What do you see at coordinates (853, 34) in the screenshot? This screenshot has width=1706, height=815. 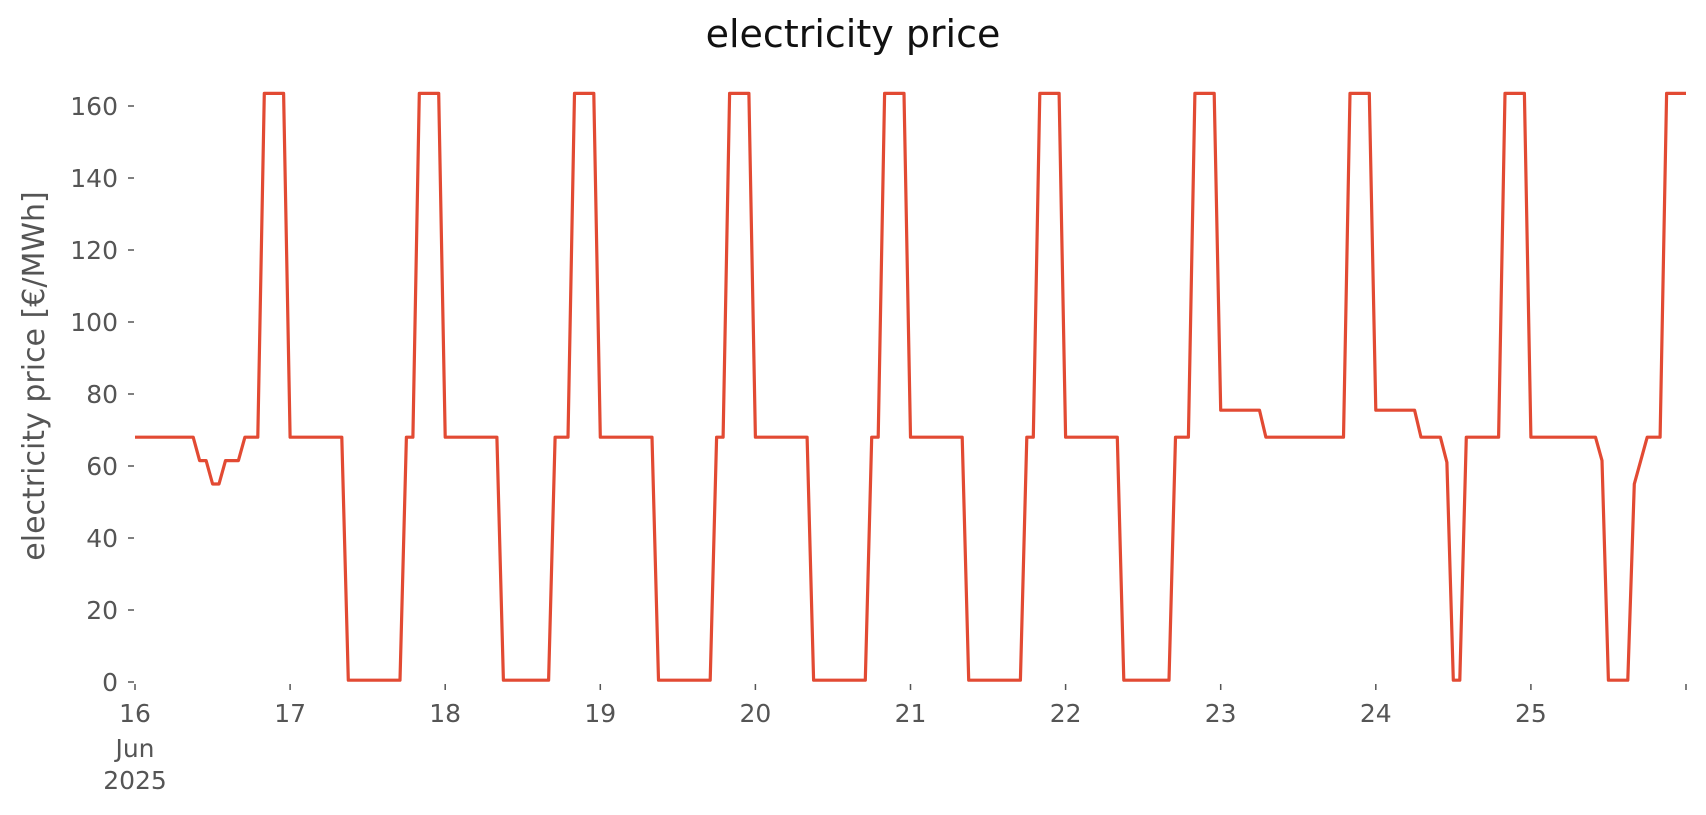 I see `chart-title: electricity price` at bounding box center [853, 34].